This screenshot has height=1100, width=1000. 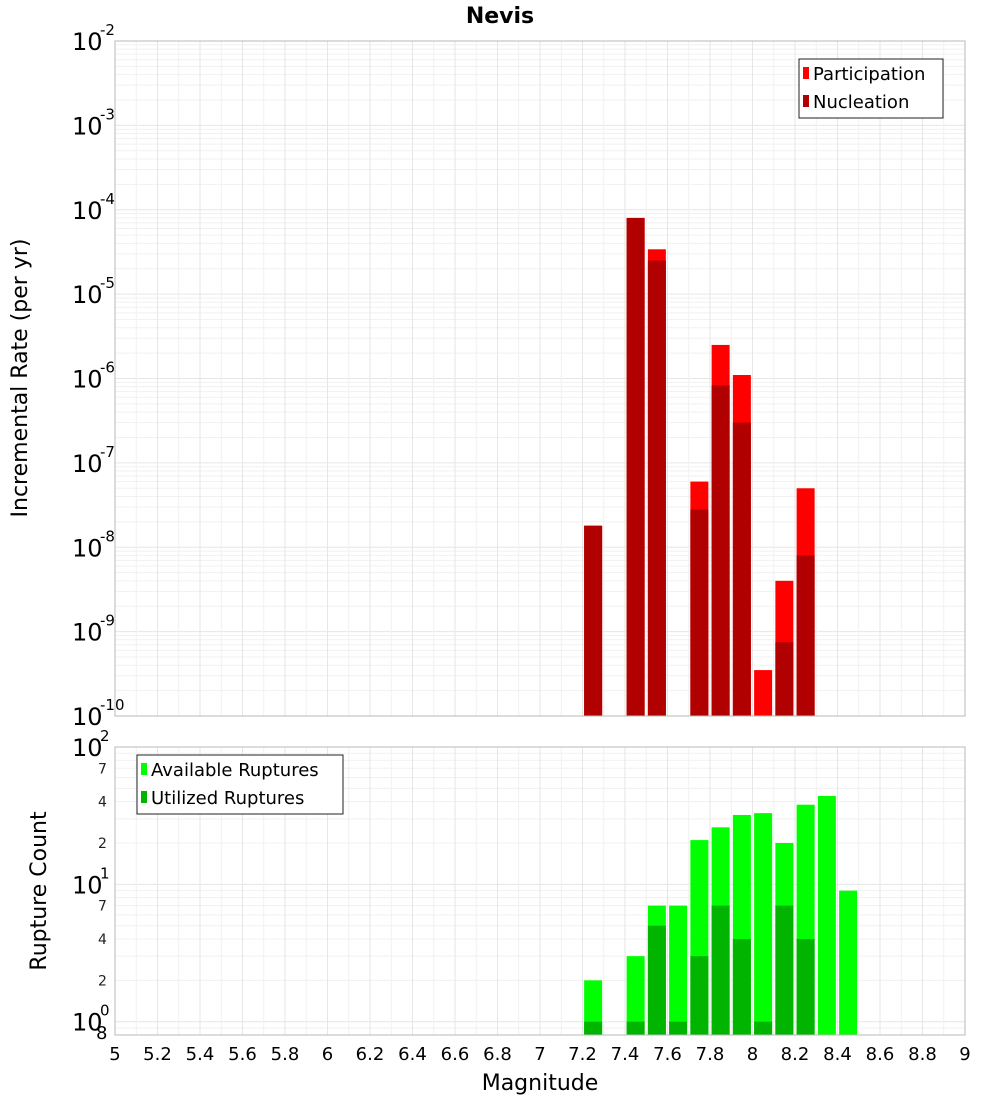 I want to click on x-tick-label: 5.2, so click(x=157, y=1054).